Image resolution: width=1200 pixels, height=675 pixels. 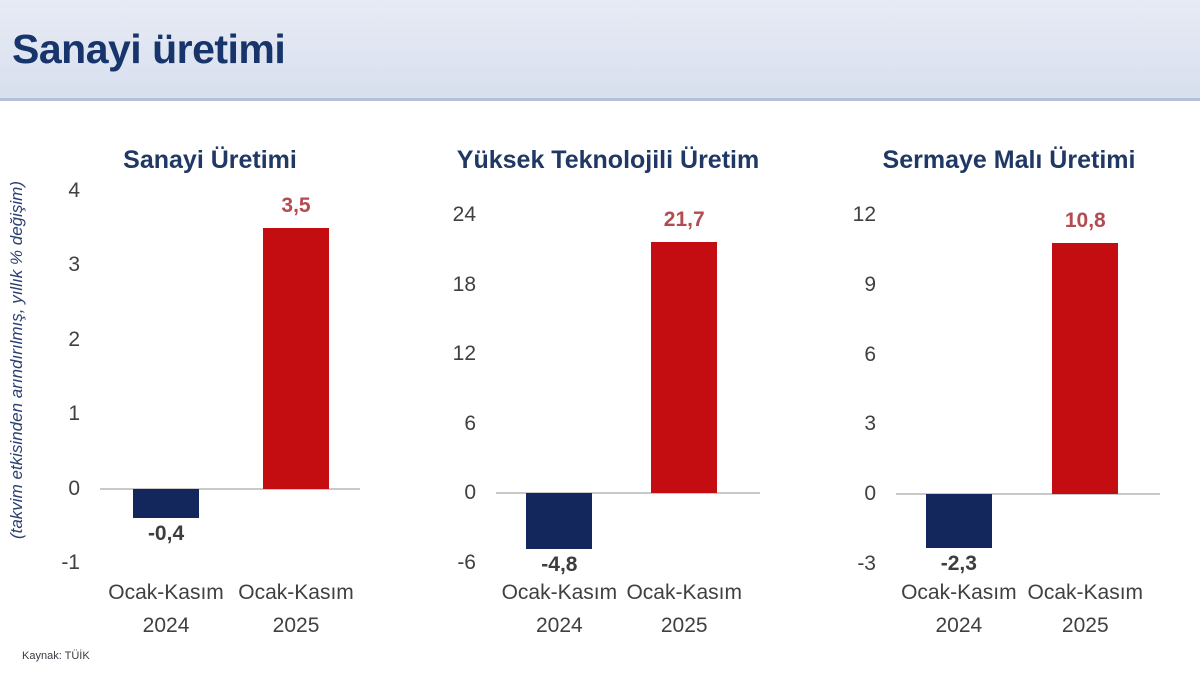 What do you see at coordinates (1085, 220) in the screenshot?
I see `value-label: 10,8` at bounding box center [1085, 220].